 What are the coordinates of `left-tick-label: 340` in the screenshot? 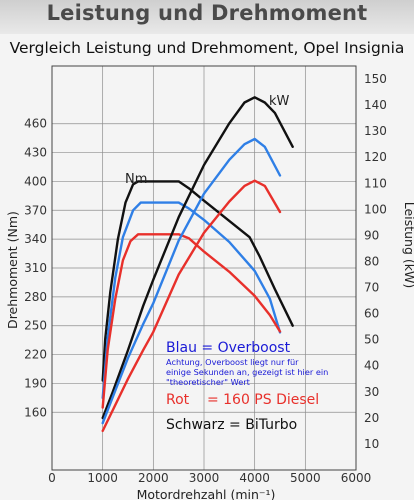 It's located at (35, 239).